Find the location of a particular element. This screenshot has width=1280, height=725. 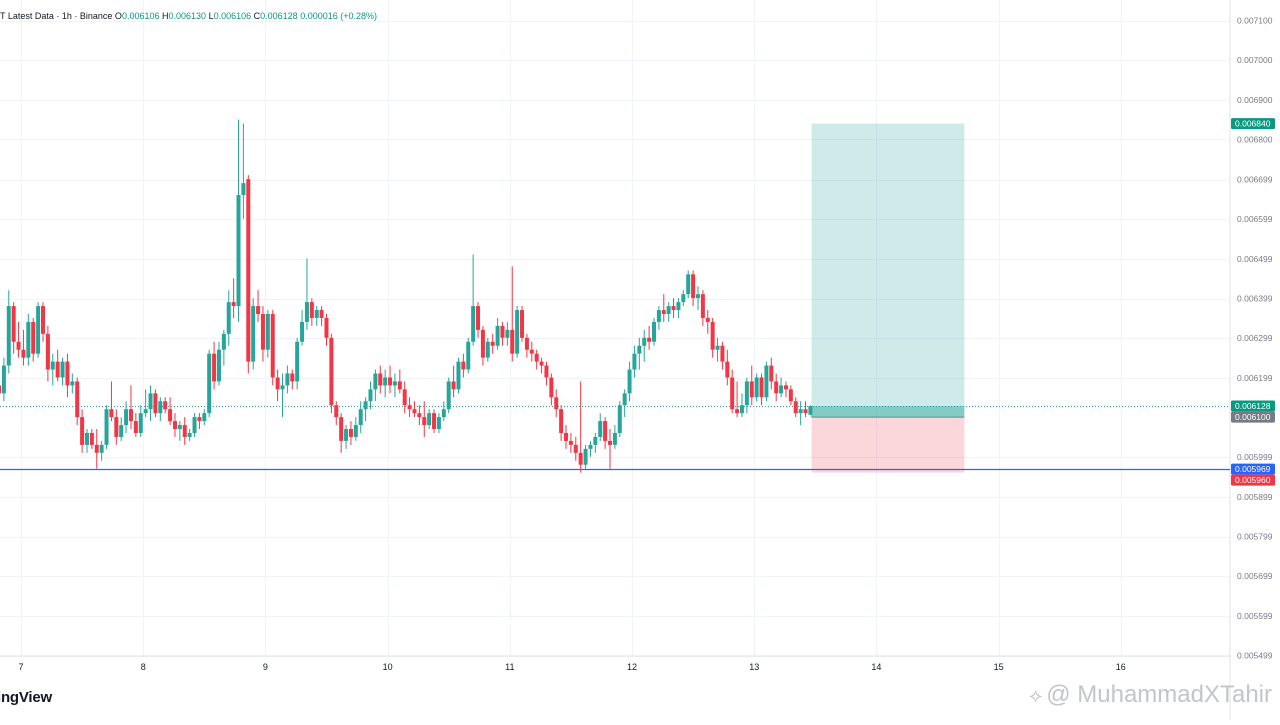

horizontal-lines is located at coordinates (615, 438).